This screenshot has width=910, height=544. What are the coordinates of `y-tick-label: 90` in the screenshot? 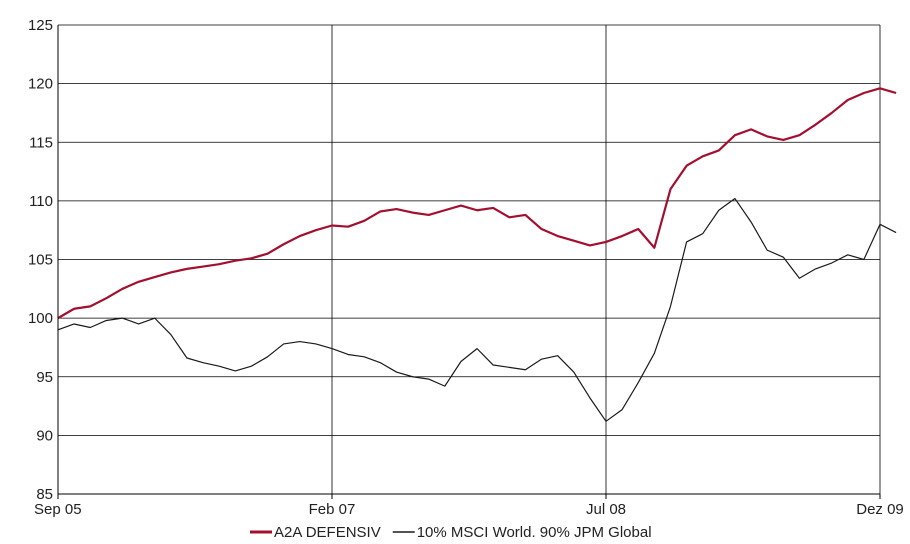 It's located at (44, 435).